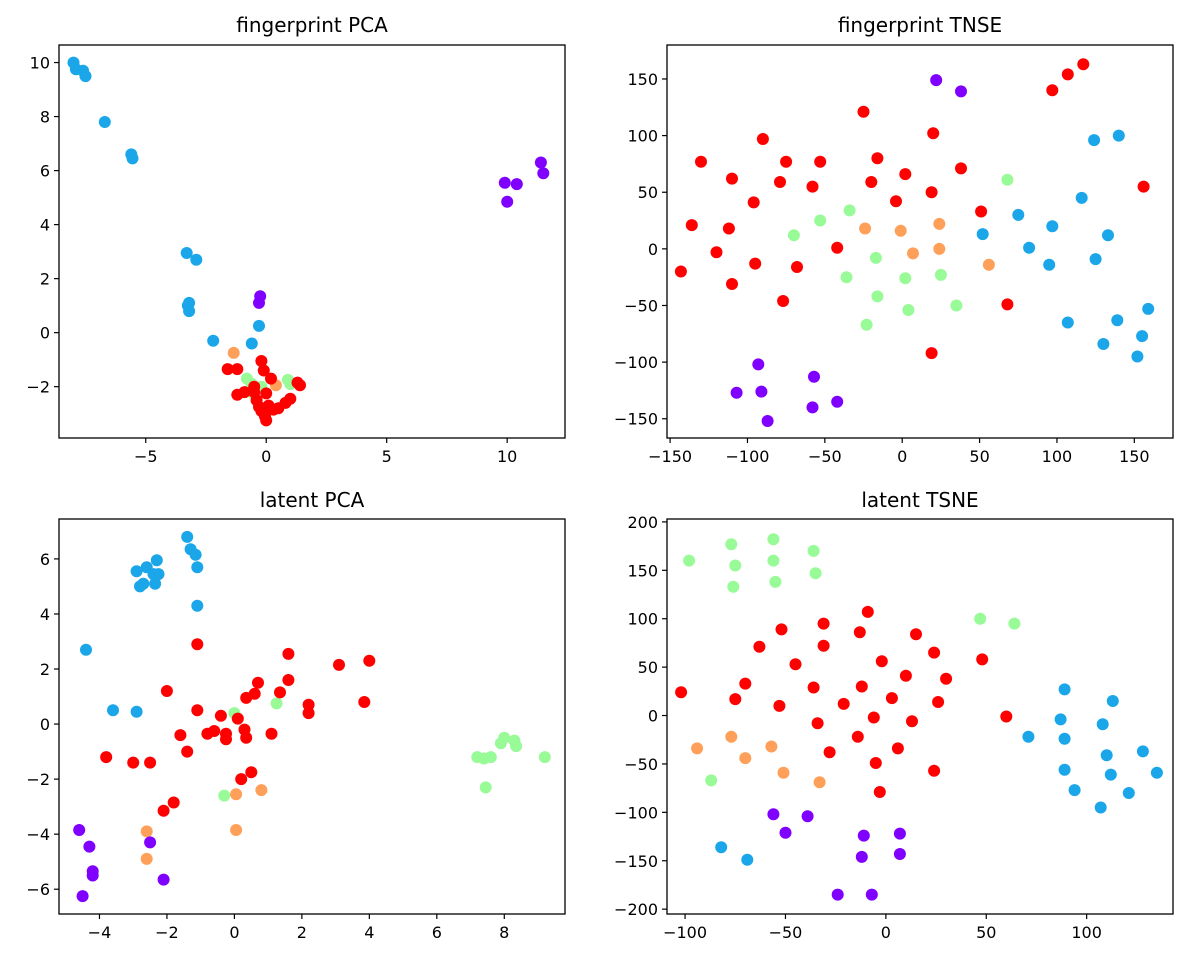 The width and height of the screenshot is (1188, 962). Describe the element at coordinates (45, 669) in the screenshot. I see `y-tick-label: 2` at that location.